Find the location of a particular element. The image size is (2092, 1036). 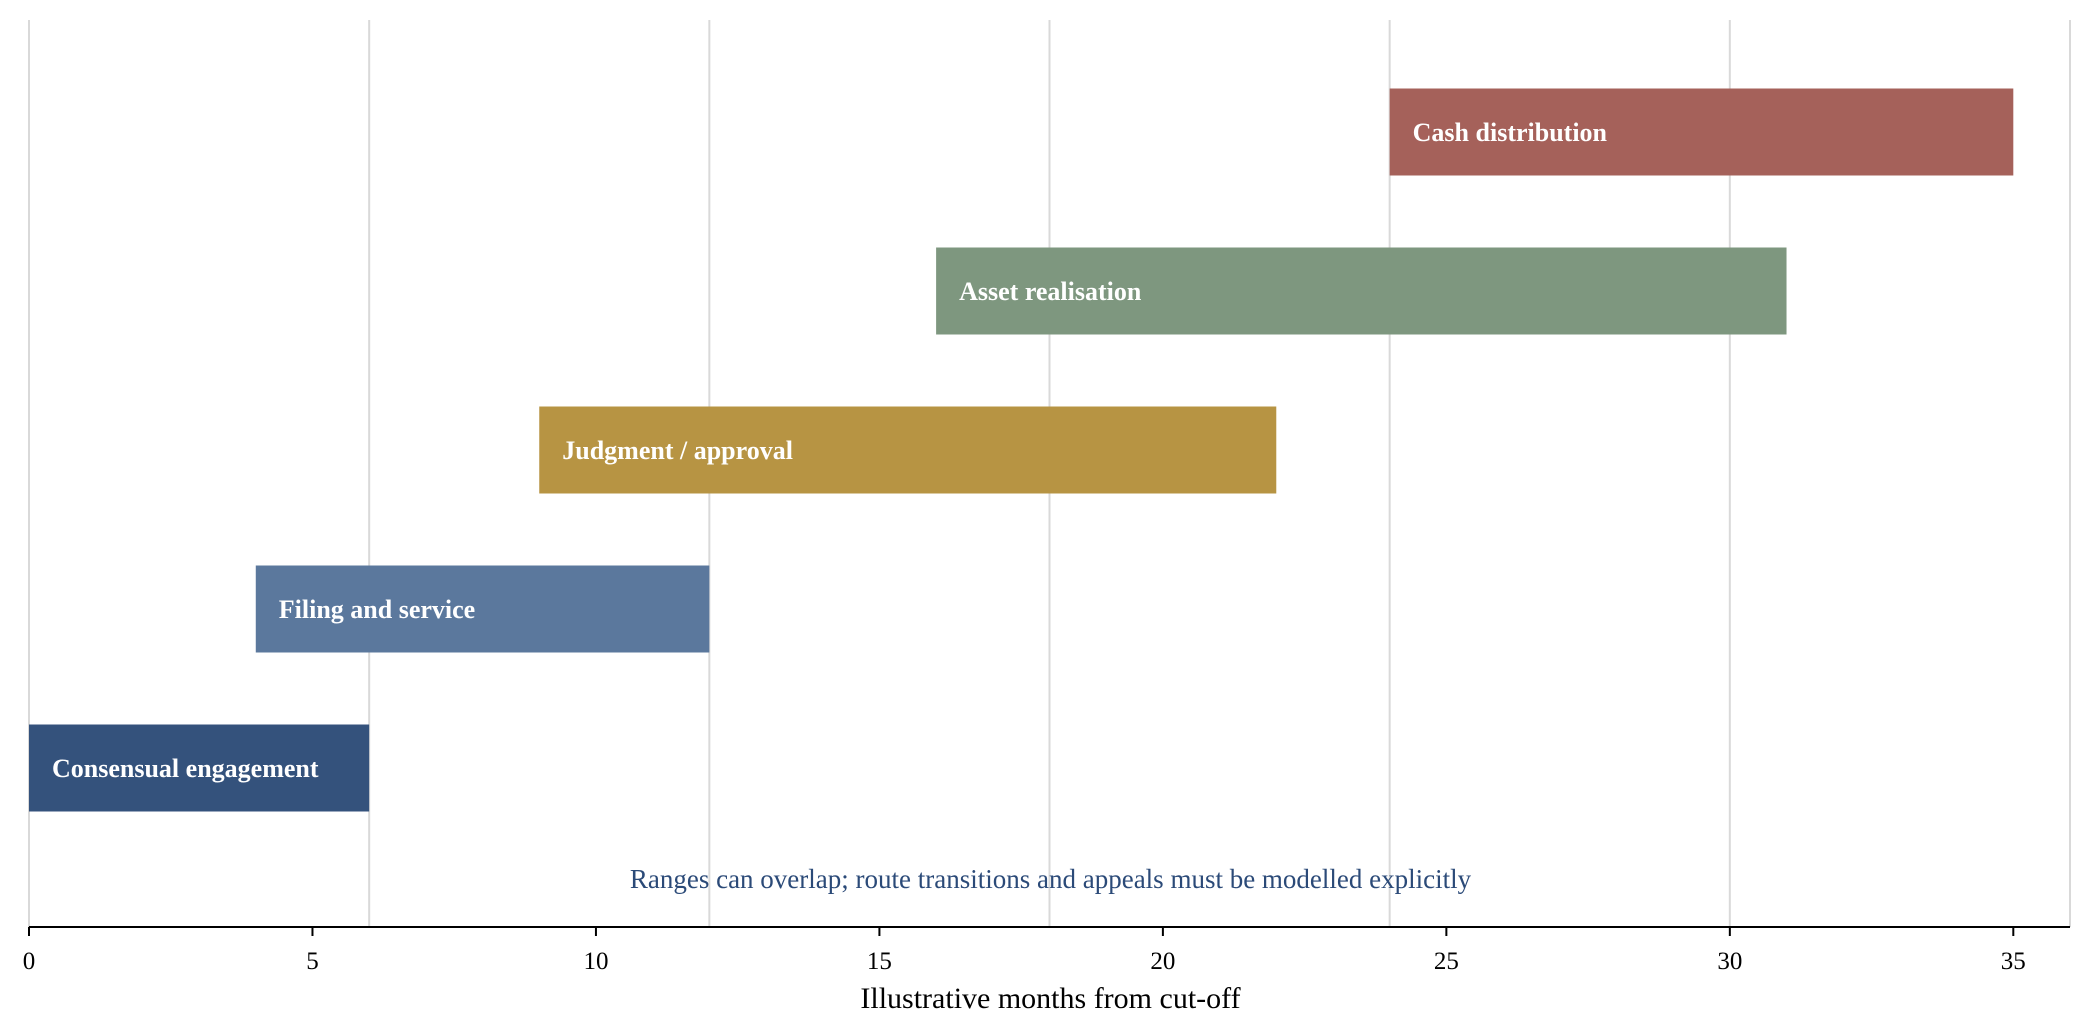

x-tick-label: 25 is located at coordinates (1446, 961).